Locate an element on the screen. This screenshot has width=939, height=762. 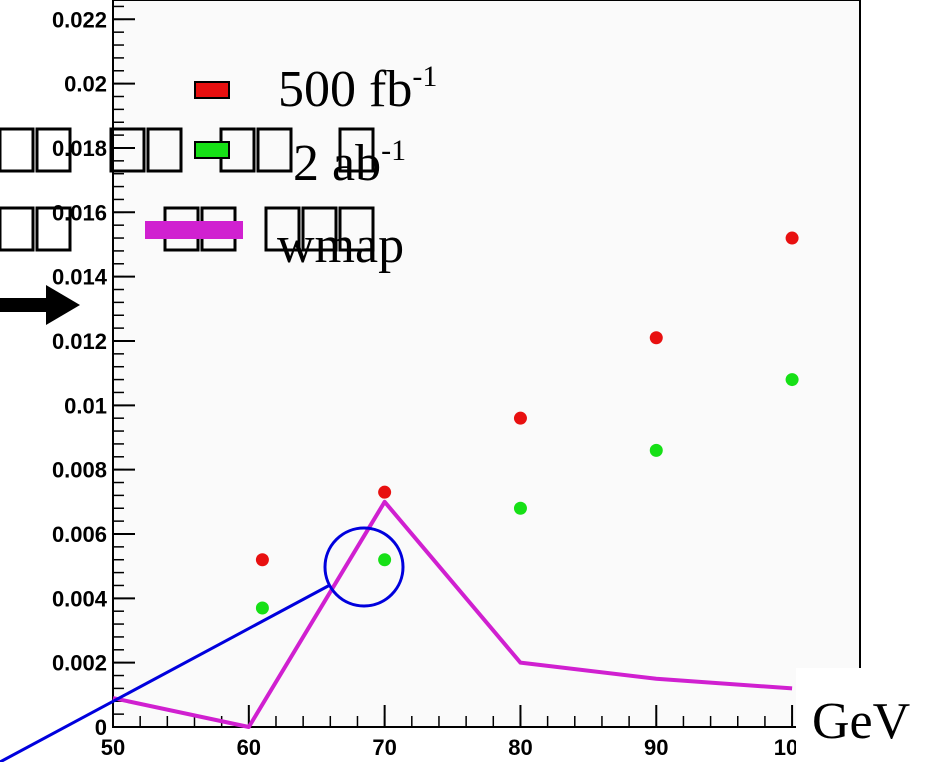
y-tick-label: 0.01 is located at coordinates (85, 405).